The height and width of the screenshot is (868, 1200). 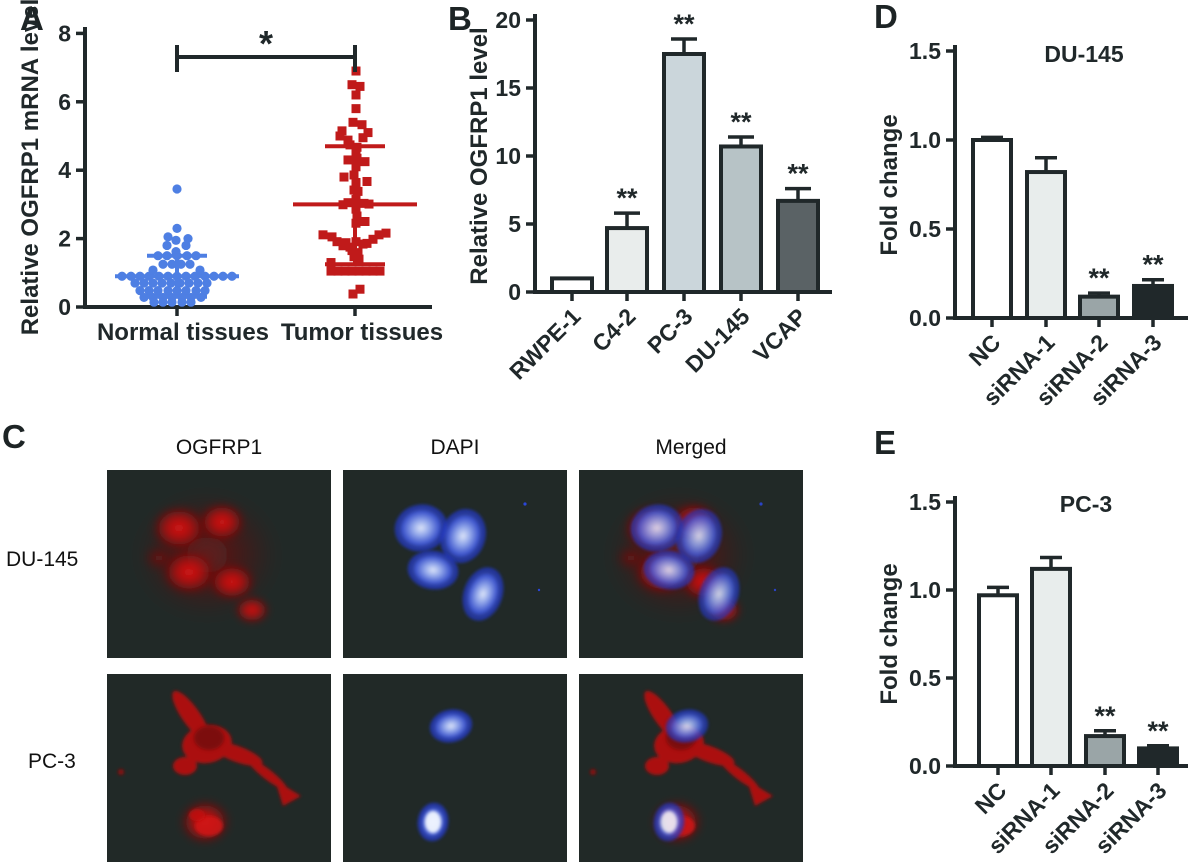 What do you see at coordinates (514, 224) in the screenshot?
I see `y-tick-label: 5` at bounding box center [514, 224].